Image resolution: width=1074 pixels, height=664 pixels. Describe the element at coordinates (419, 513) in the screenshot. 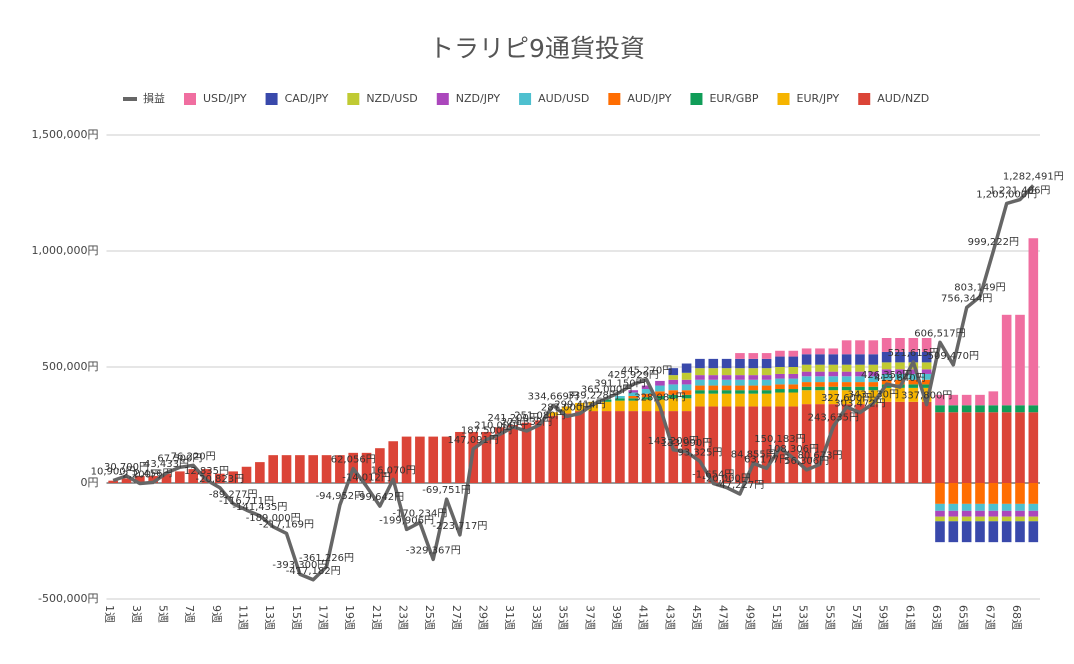

I see `data-label: -170,234円` at that location.